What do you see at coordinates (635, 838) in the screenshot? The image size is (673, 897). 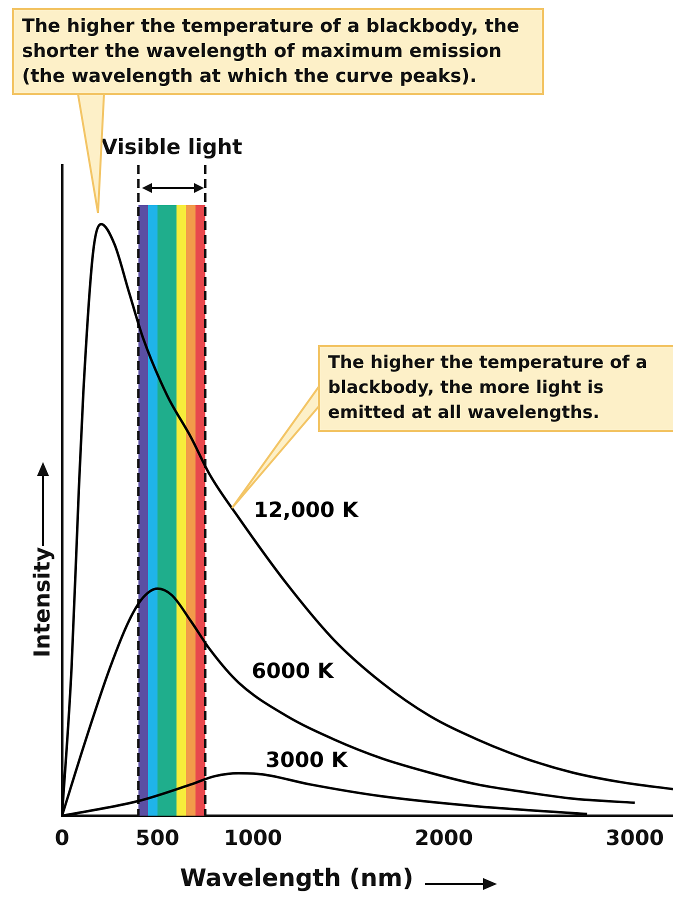 I see `x-tick-label: 3000` at bounding box center [635, 838].